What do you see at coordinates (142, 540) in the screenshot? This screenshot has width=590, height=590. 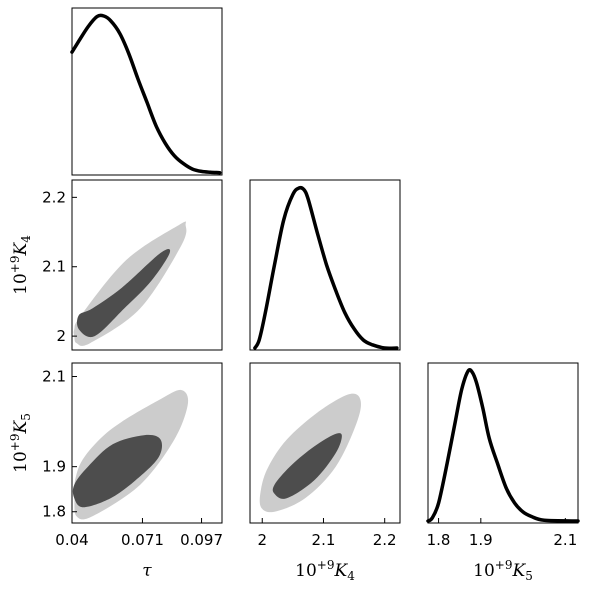 I see `x-tick-label-tau: 0.071` at bounding box center [142, 540].